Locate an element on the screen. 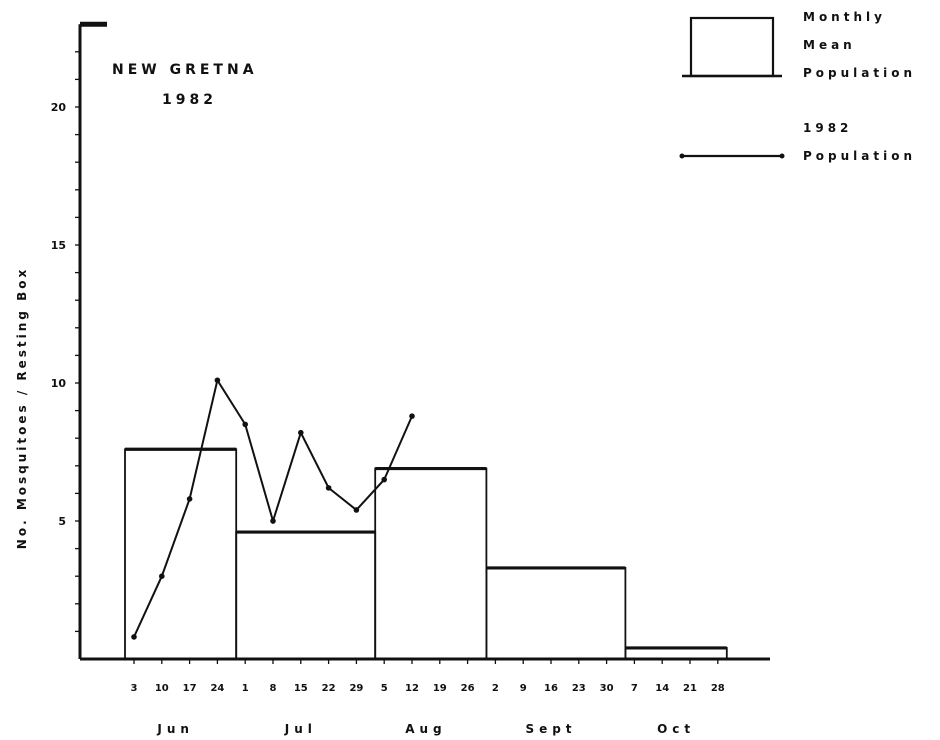 The width and height of the screenshot is (940, 740). legend-line-label-line-2: Population is located at coordinates (859, 156).